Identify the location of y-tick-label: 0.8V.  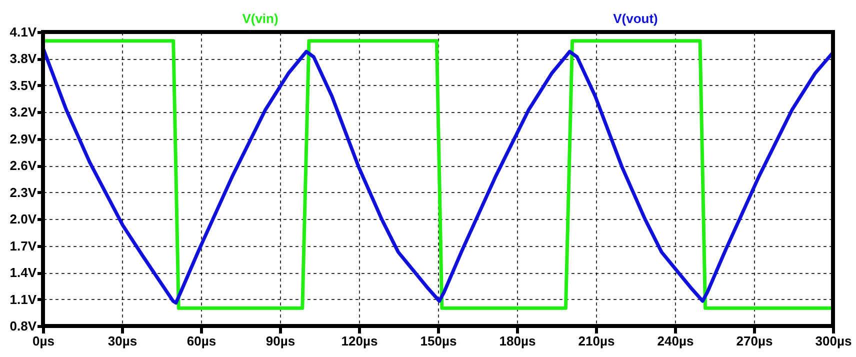
(23, 326).